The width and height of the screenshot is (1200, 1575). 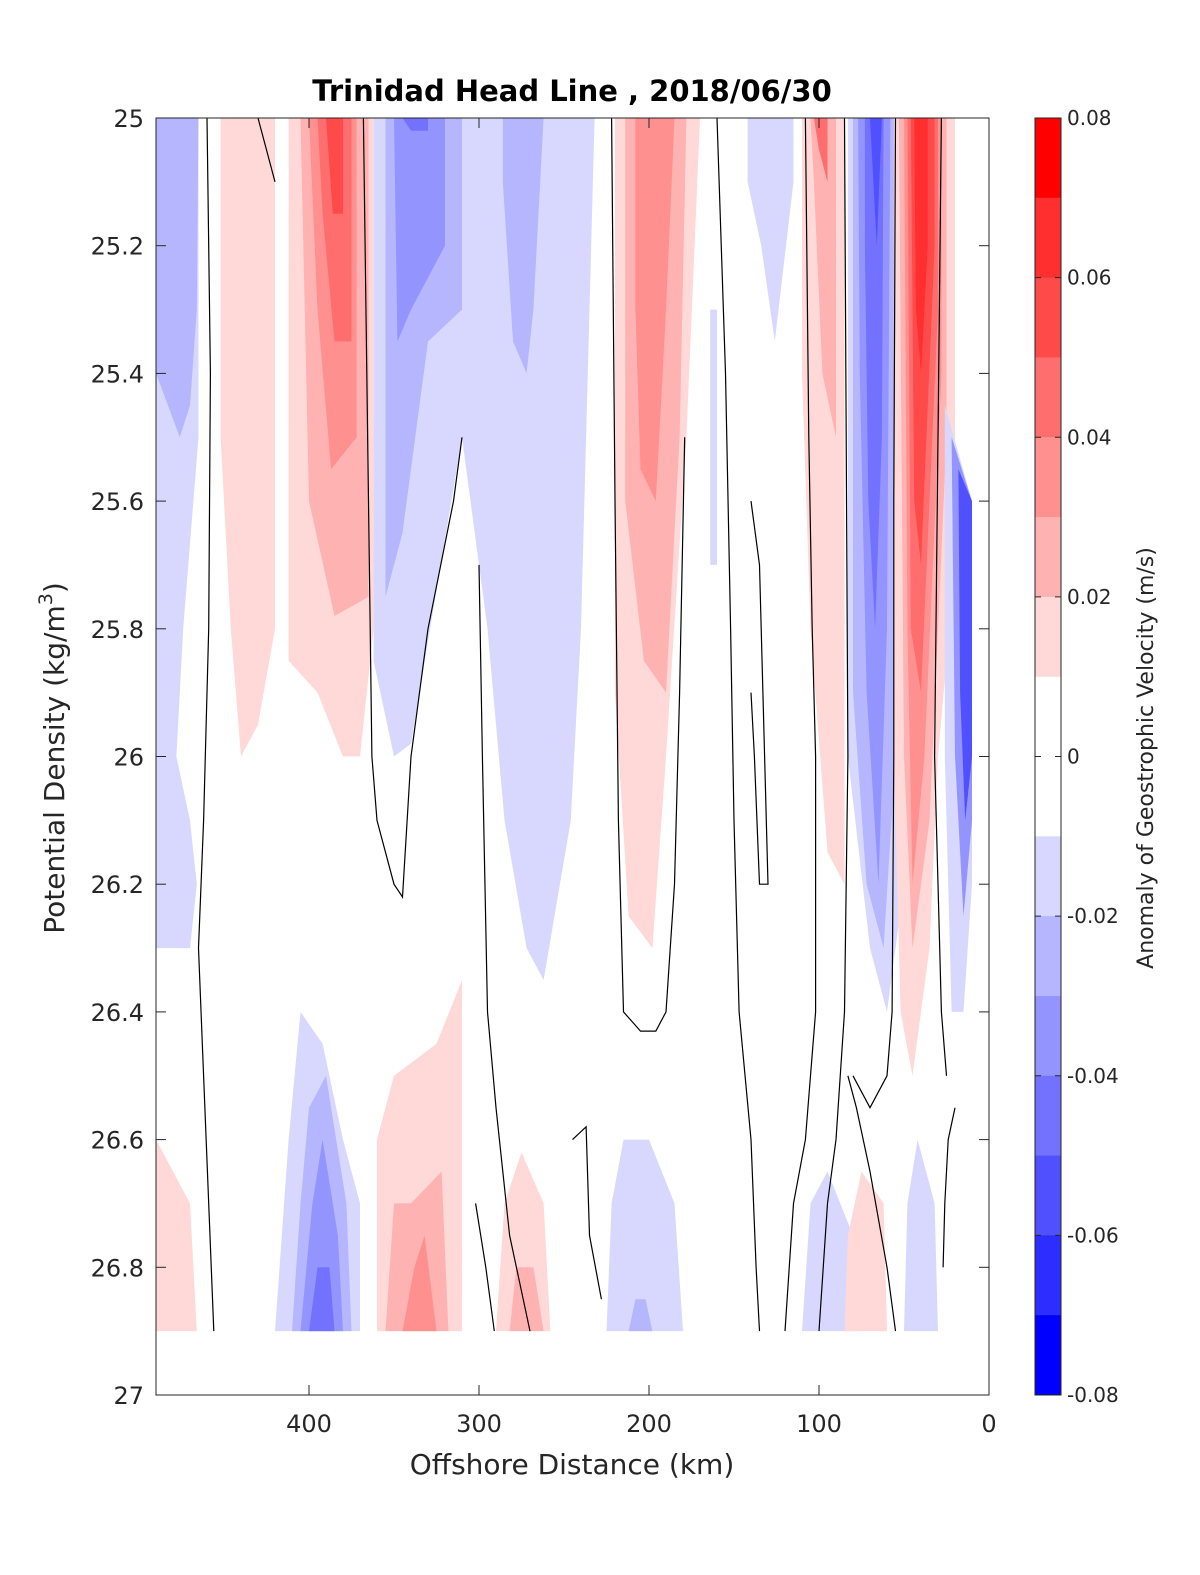 I want to click on y-tick-label: 25.2, so click(x=117, y=247).